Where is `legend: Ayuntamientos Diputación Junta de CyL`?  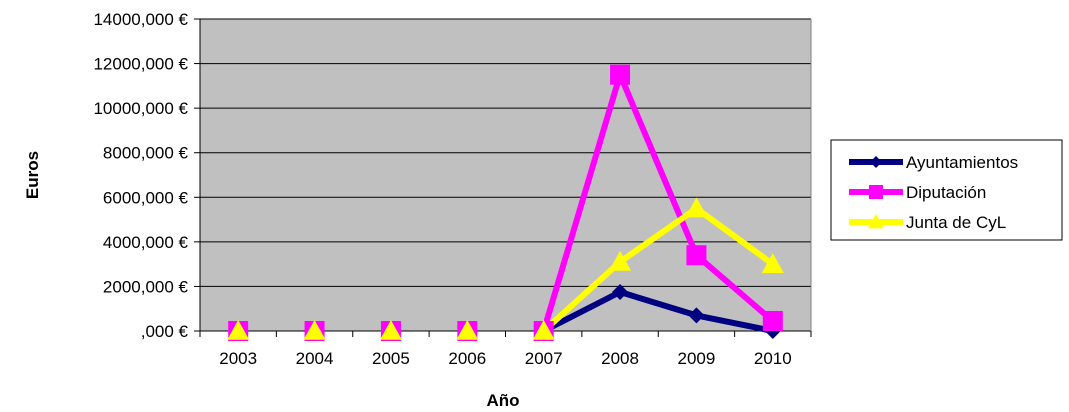
legend: Ayuntamientos Diputación Junta de CyL is located at coordinates (946, 190).